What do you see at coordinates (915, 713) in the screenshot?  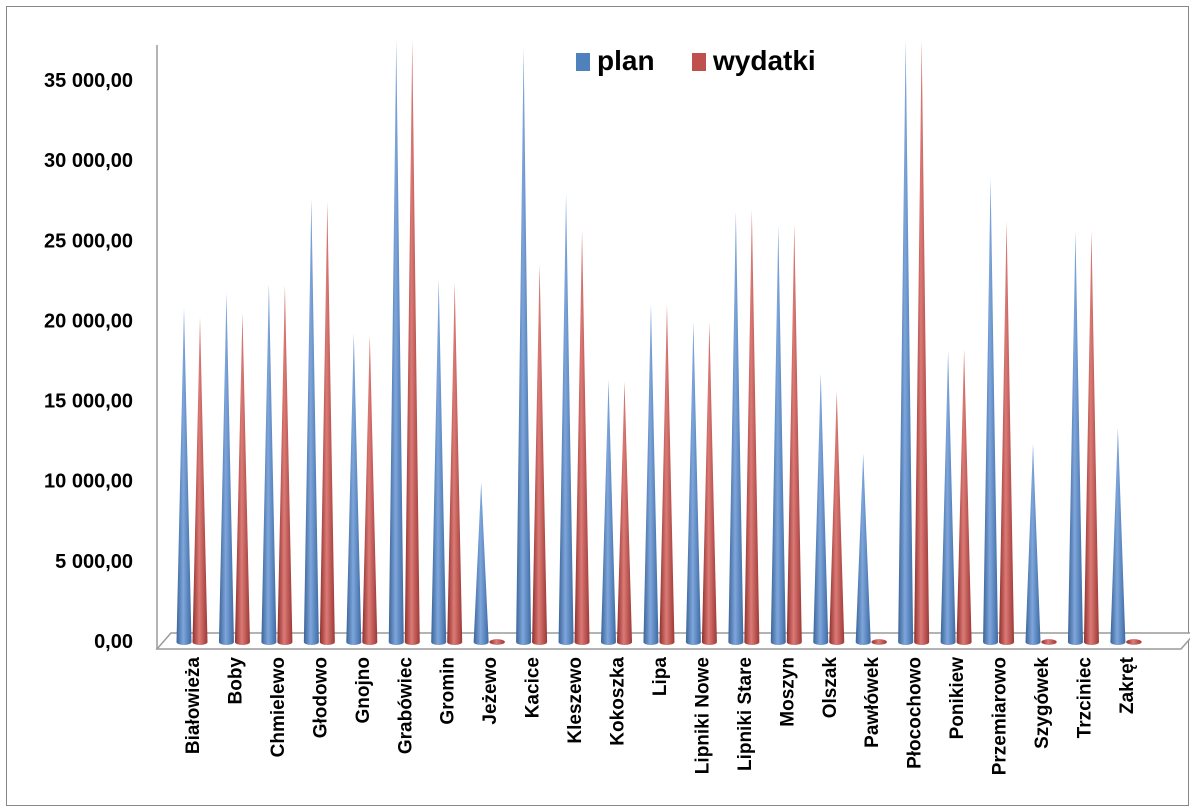 I see `x-category-label: Płocochowo` at bounding box center [915, 713].